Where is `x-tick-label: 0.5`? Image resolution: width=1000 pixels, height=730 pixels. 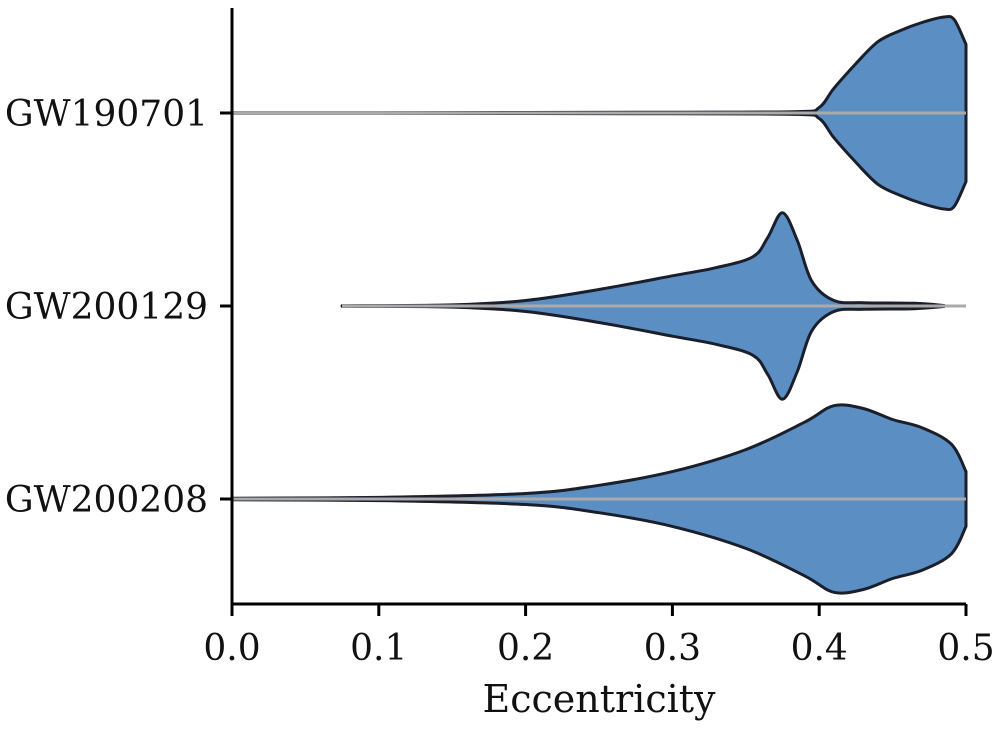 x-tick-label: 0.5 is located at coordinates (965, 648).